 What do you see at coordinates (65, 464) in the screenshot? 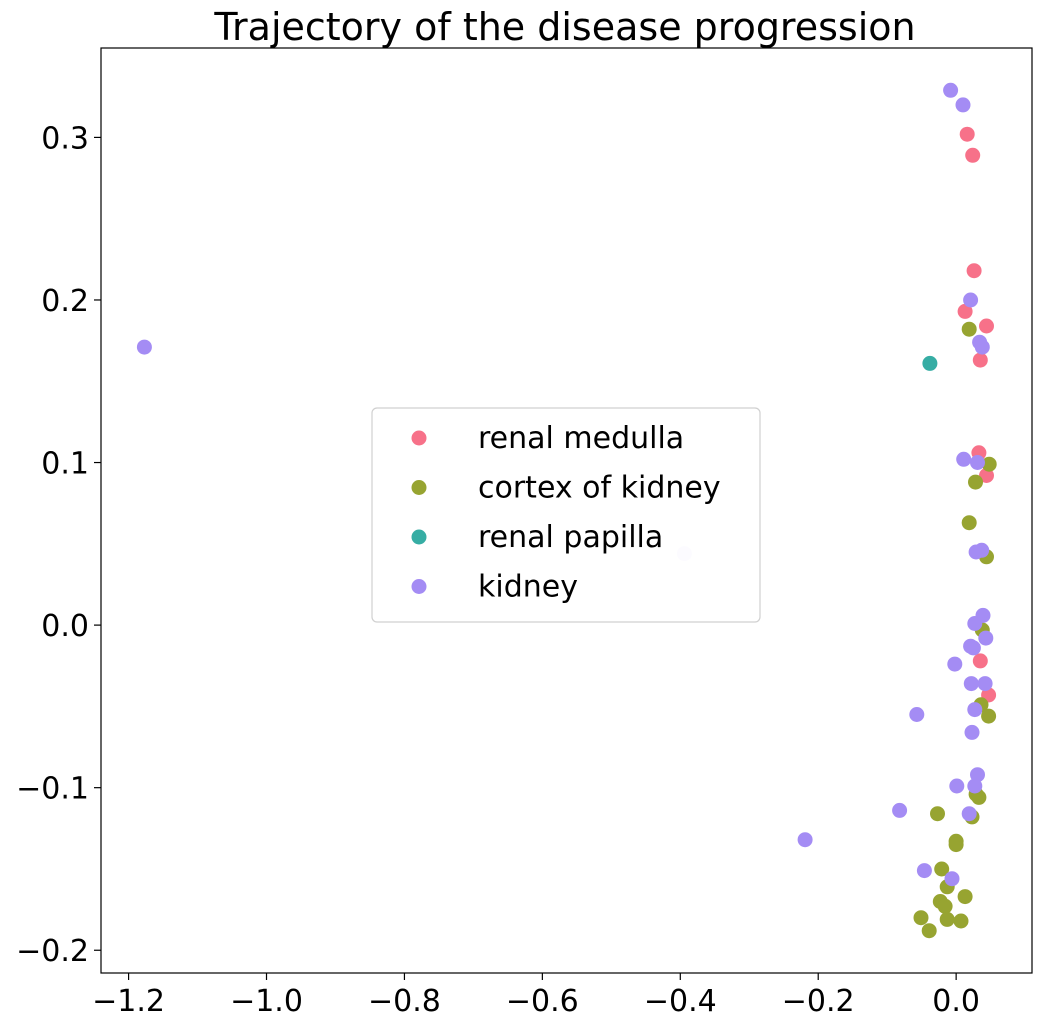
I see `y-tick-label: 0.1` at bounding box center [65, 464].